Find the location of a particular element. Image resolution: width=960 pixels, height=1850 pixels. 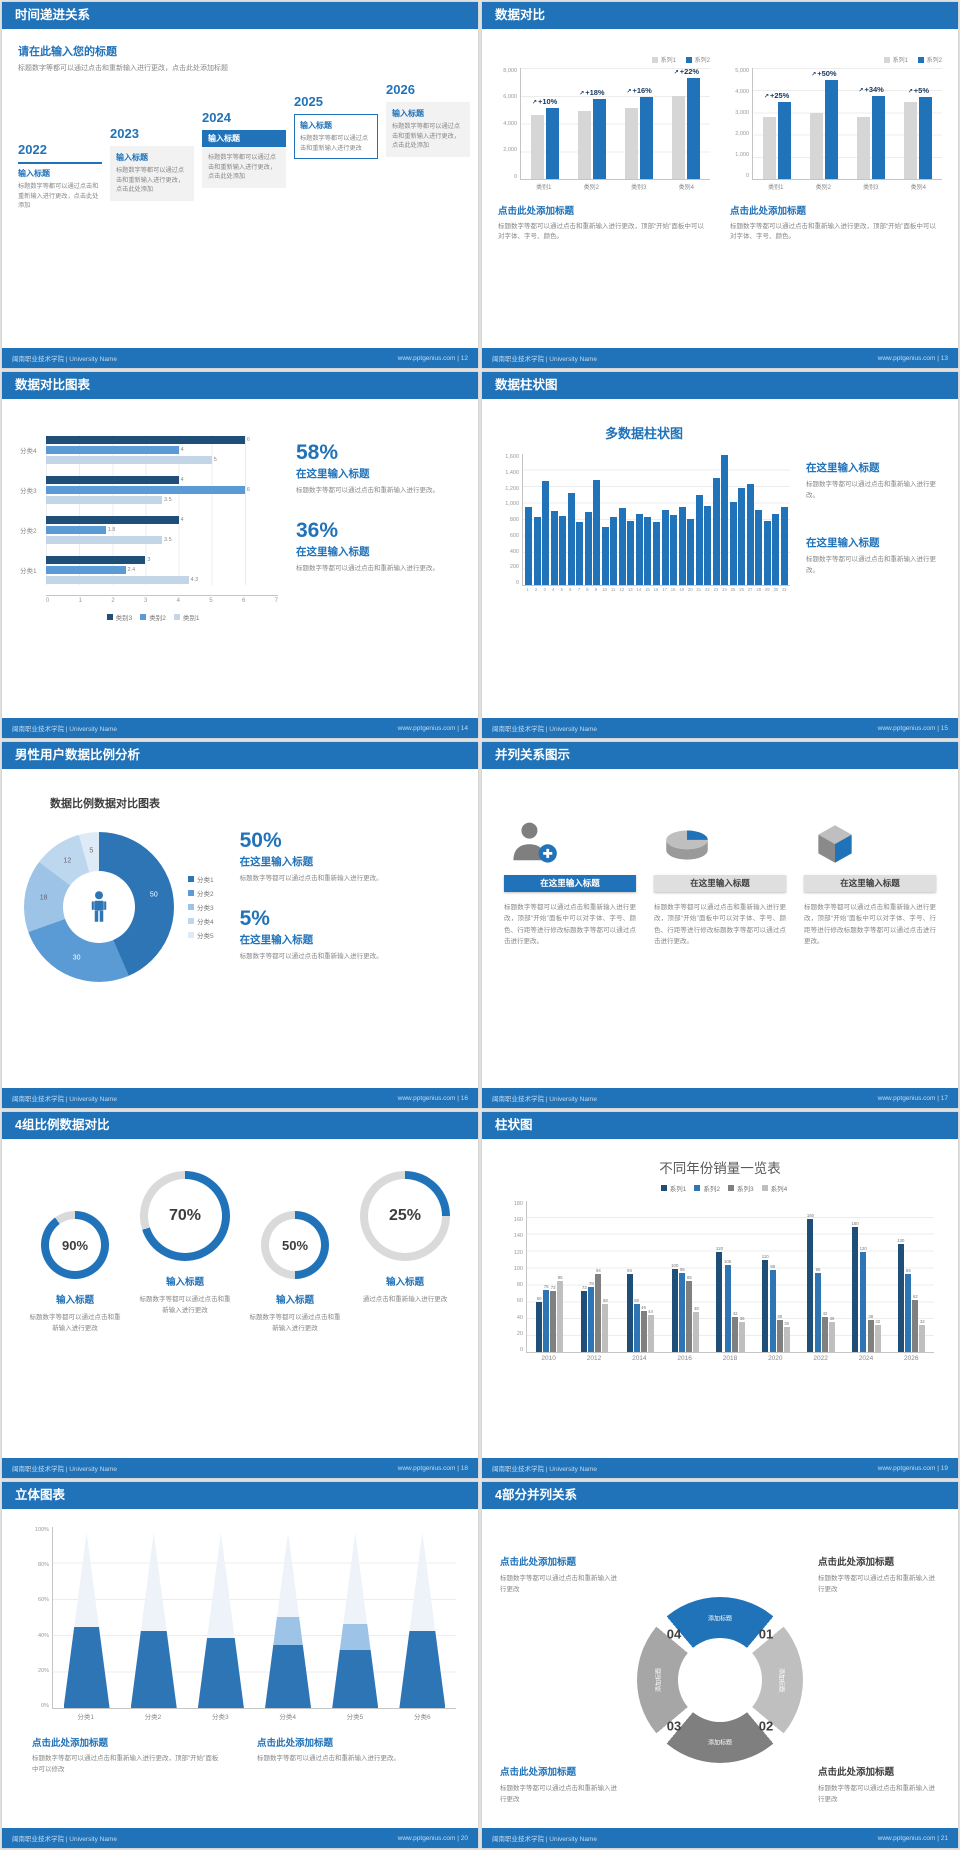

male-person-icon is located at coordinates (99, 906).